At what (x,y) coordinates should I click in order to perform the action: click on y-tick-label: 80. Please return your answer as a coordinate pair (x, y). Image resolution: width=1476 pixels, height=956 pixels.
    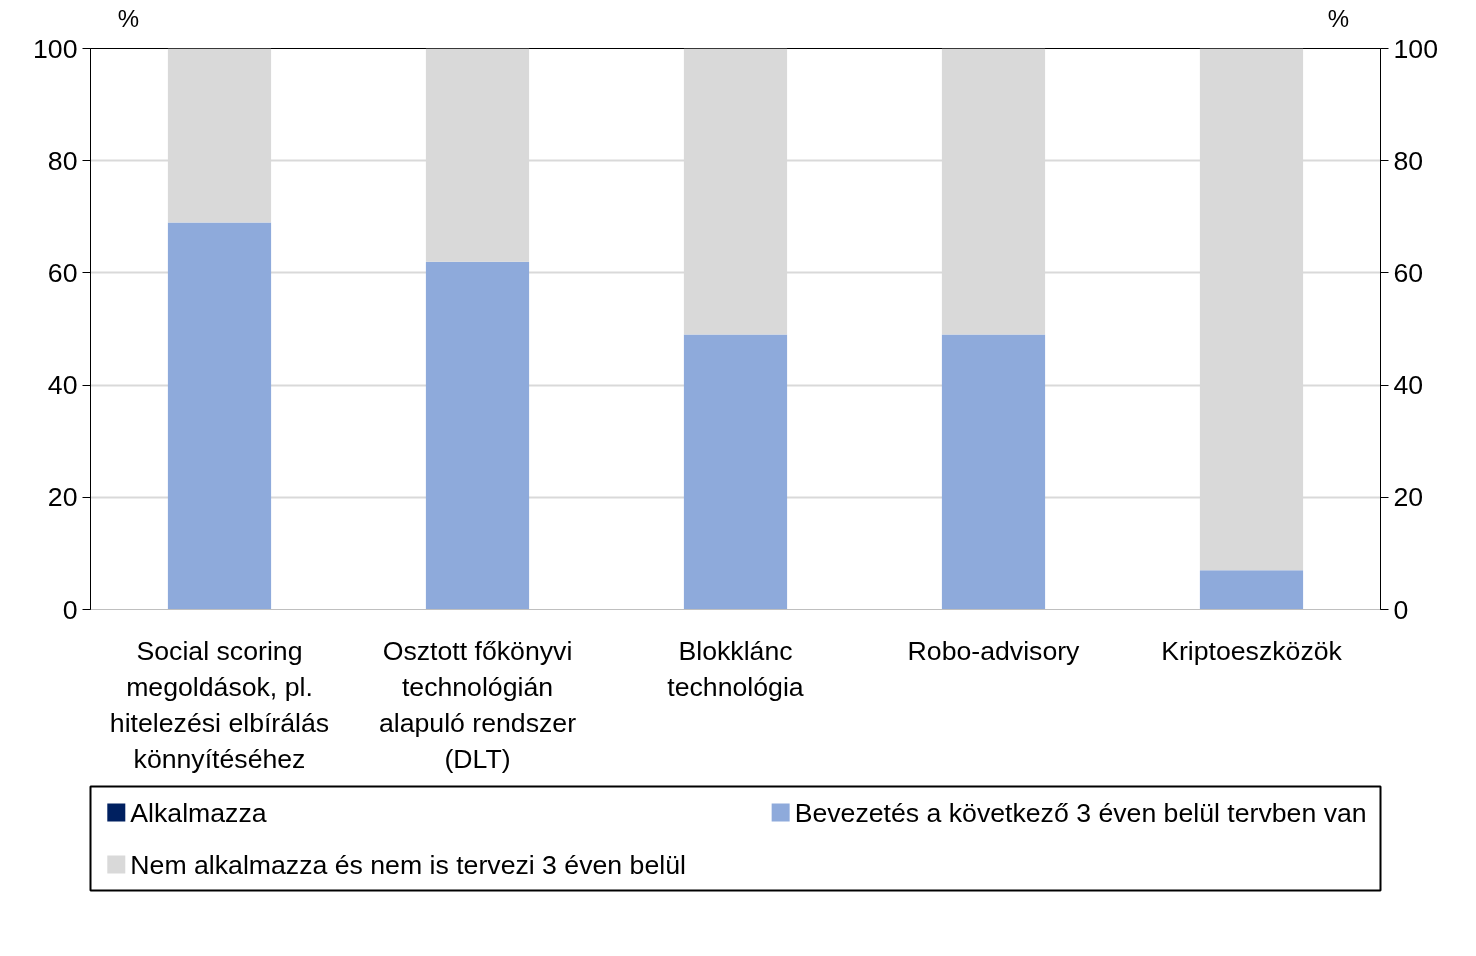
    Looking at the image, I should click on (62, 160).